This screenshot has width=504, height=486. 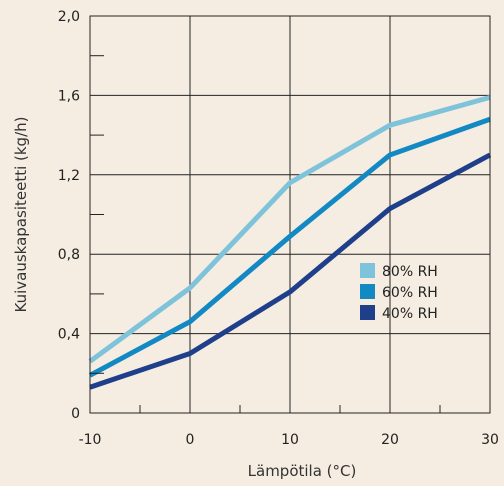 I want to click on y-tick-label: 0,8, so click(x=69, y=255).